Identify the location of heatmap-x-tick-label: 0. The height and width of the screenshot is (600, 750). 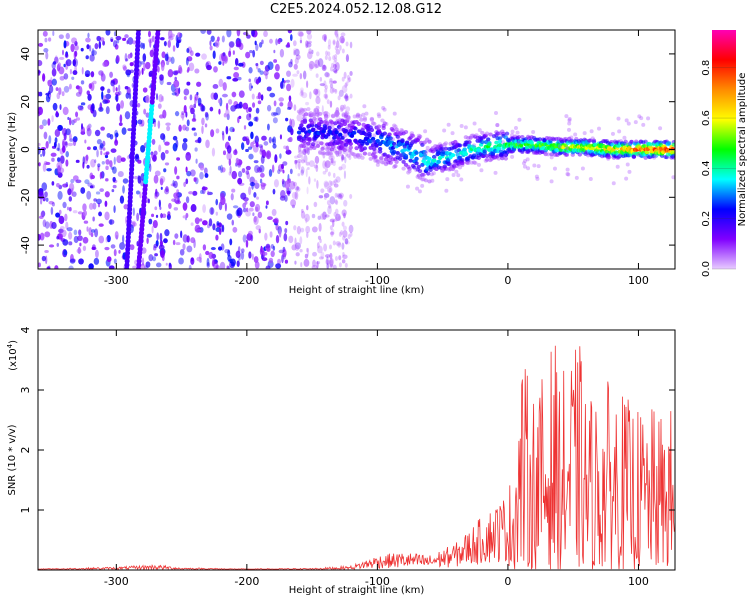
(507, 280).